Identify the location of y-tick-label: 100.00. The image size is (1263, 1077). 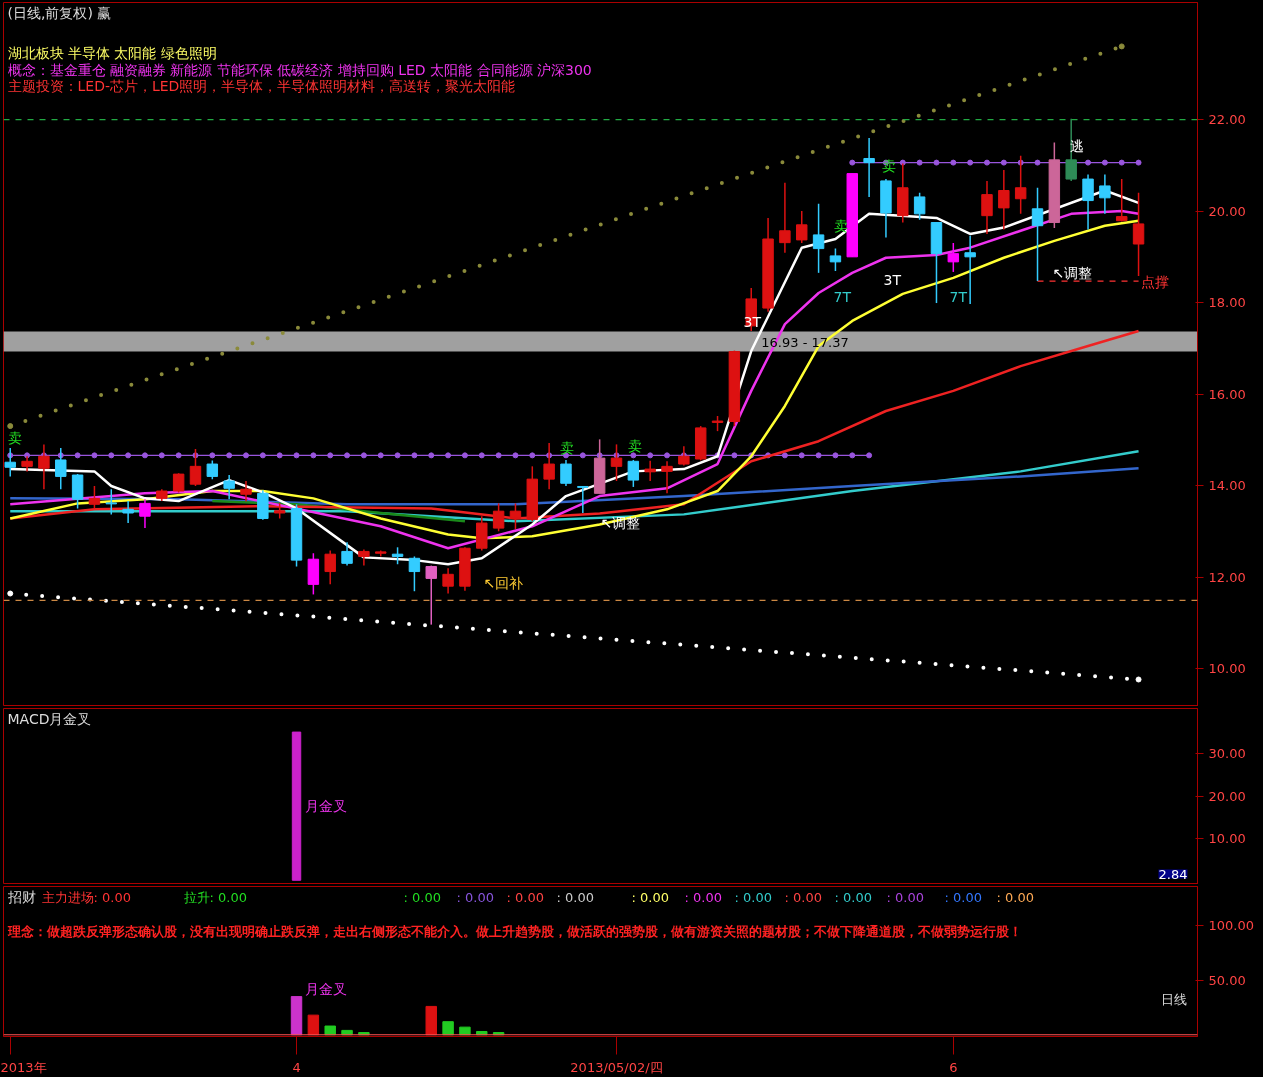
(1231, 926).